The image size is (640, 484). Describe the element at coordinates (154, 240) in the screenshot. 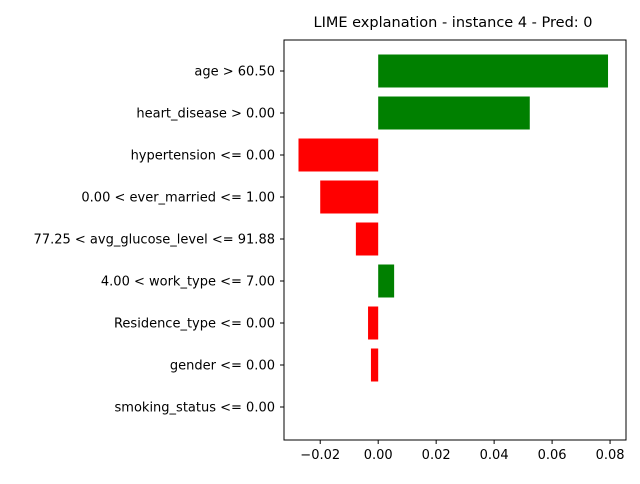

I see `y-tick-label-4: 77.25 < avg_glucose_level <= 91.88` at that location.